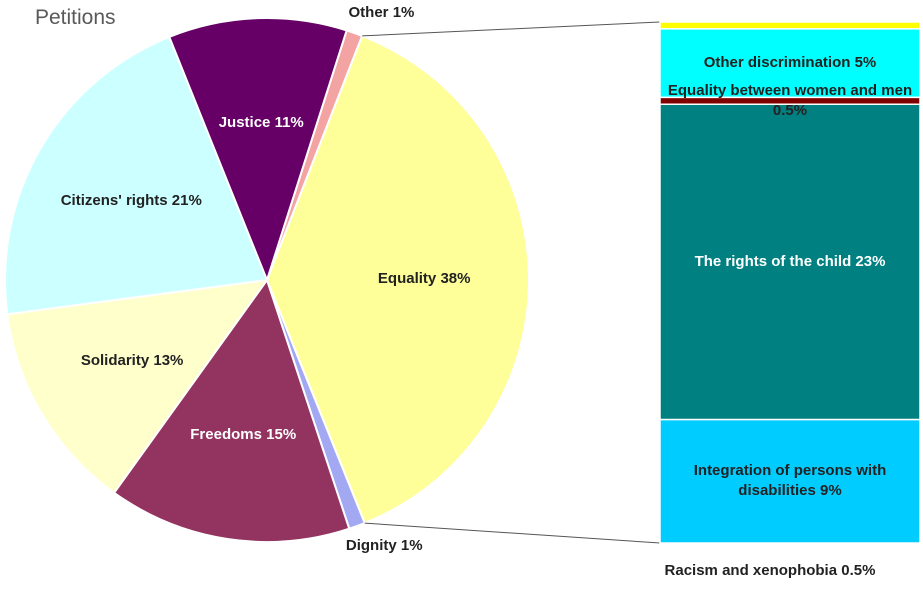 The width and height of the screenshot is (923, 597). I want to click on slice-label: Solidarity 13%, so click(132, 361).